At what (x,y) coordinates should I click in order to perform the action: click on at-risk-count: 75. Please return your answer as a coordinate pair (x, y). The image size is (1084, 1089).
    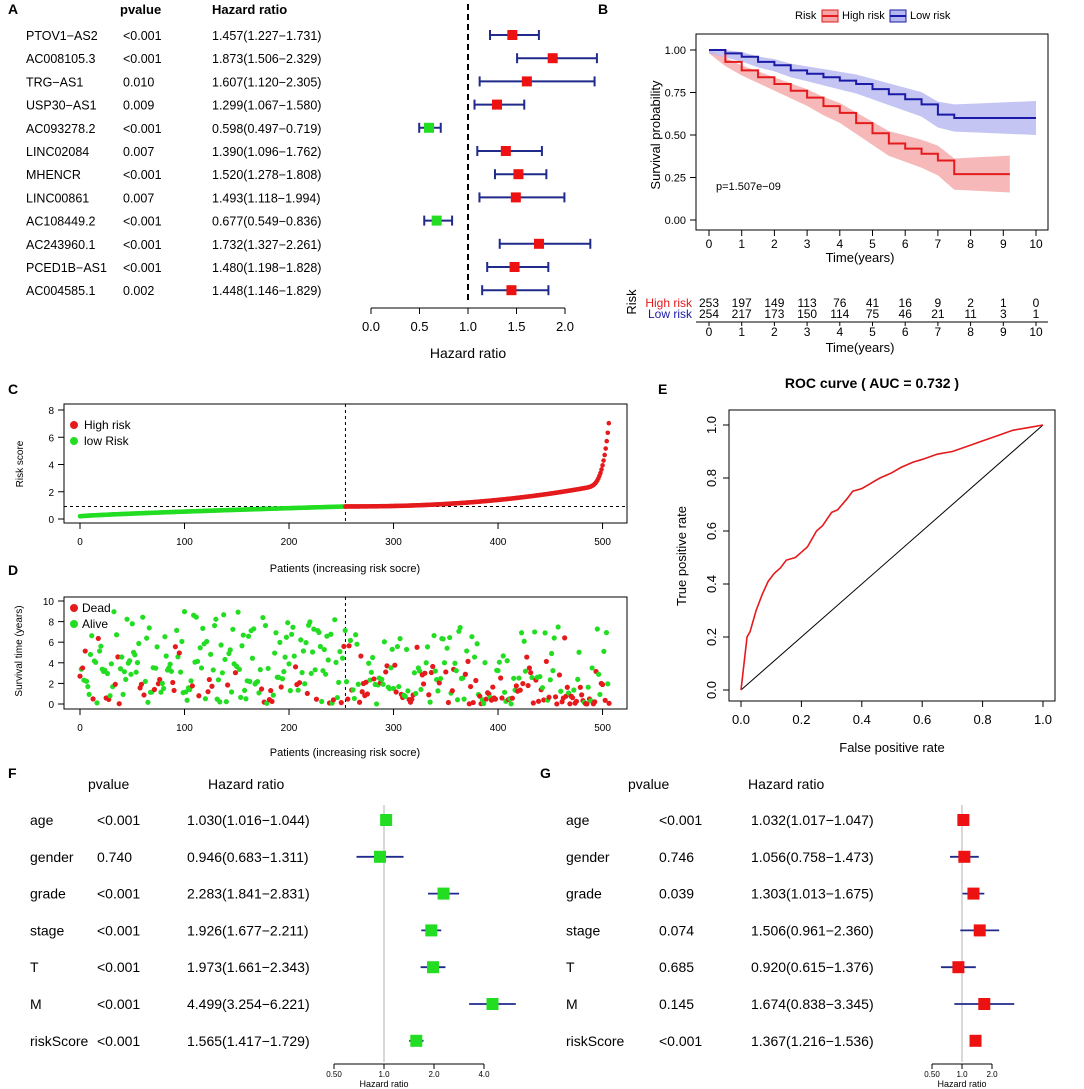
    Looking at the image, I should click on (873, 314).